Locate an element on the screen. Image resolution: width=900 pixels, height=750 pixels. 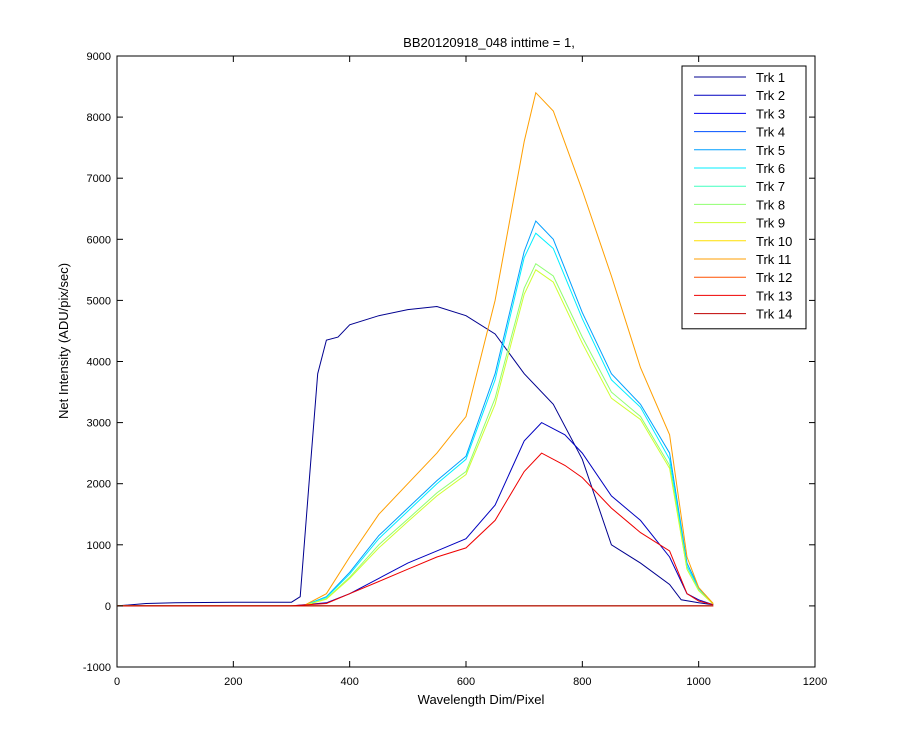
y-tick-label: 0 is located at coordinates (108, 607).